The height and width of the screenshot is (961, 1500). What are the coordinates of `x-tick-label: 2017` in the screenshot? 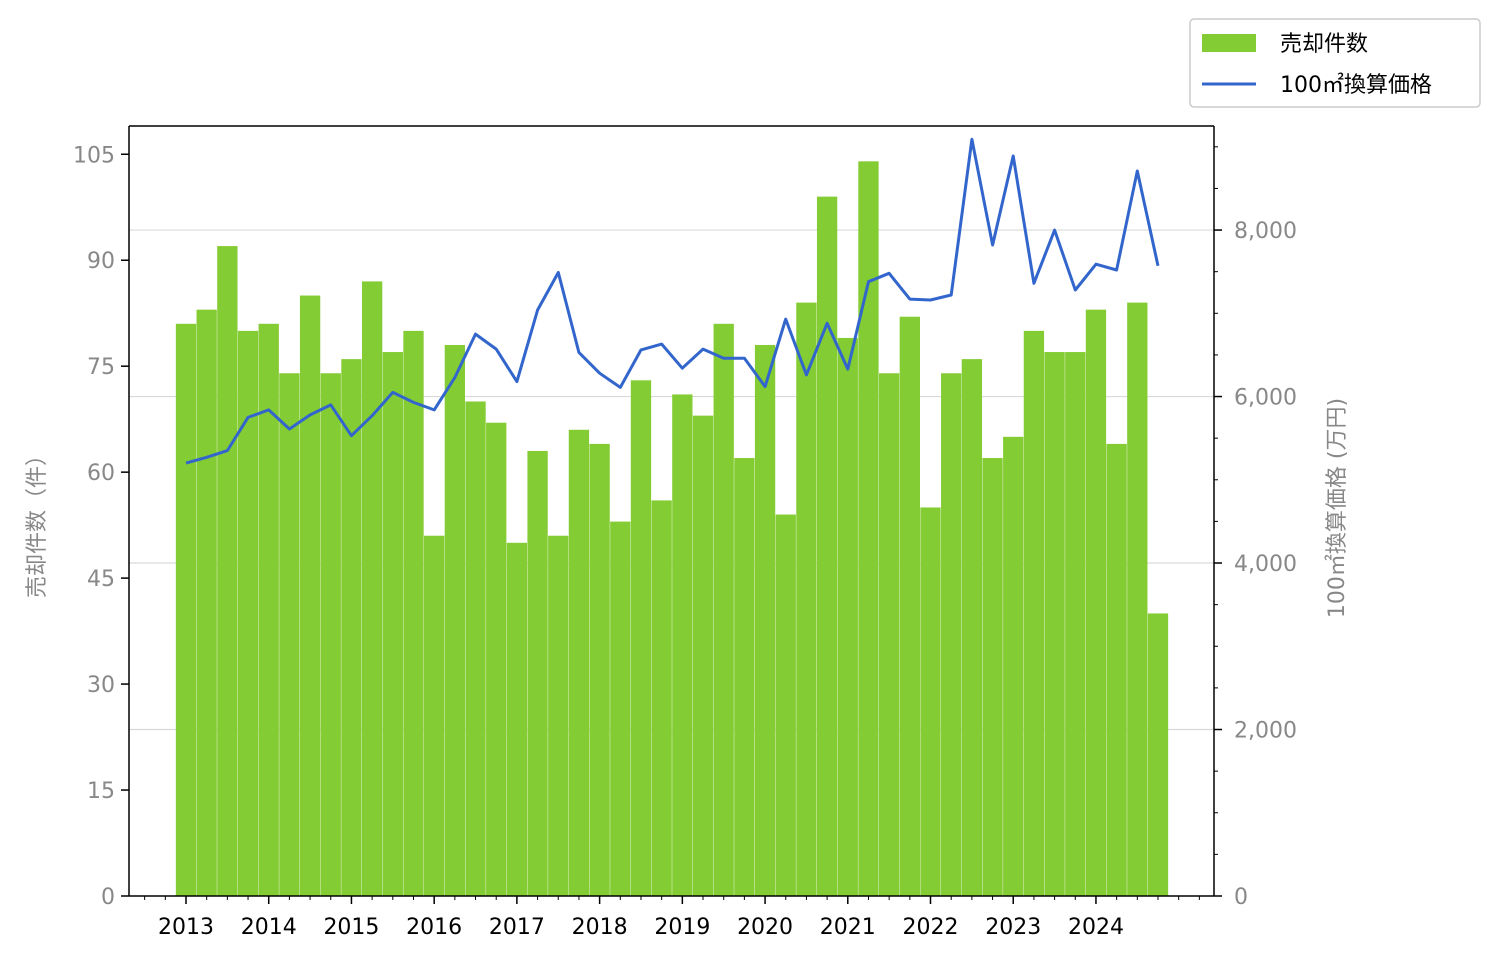 It's located at (517, 927).